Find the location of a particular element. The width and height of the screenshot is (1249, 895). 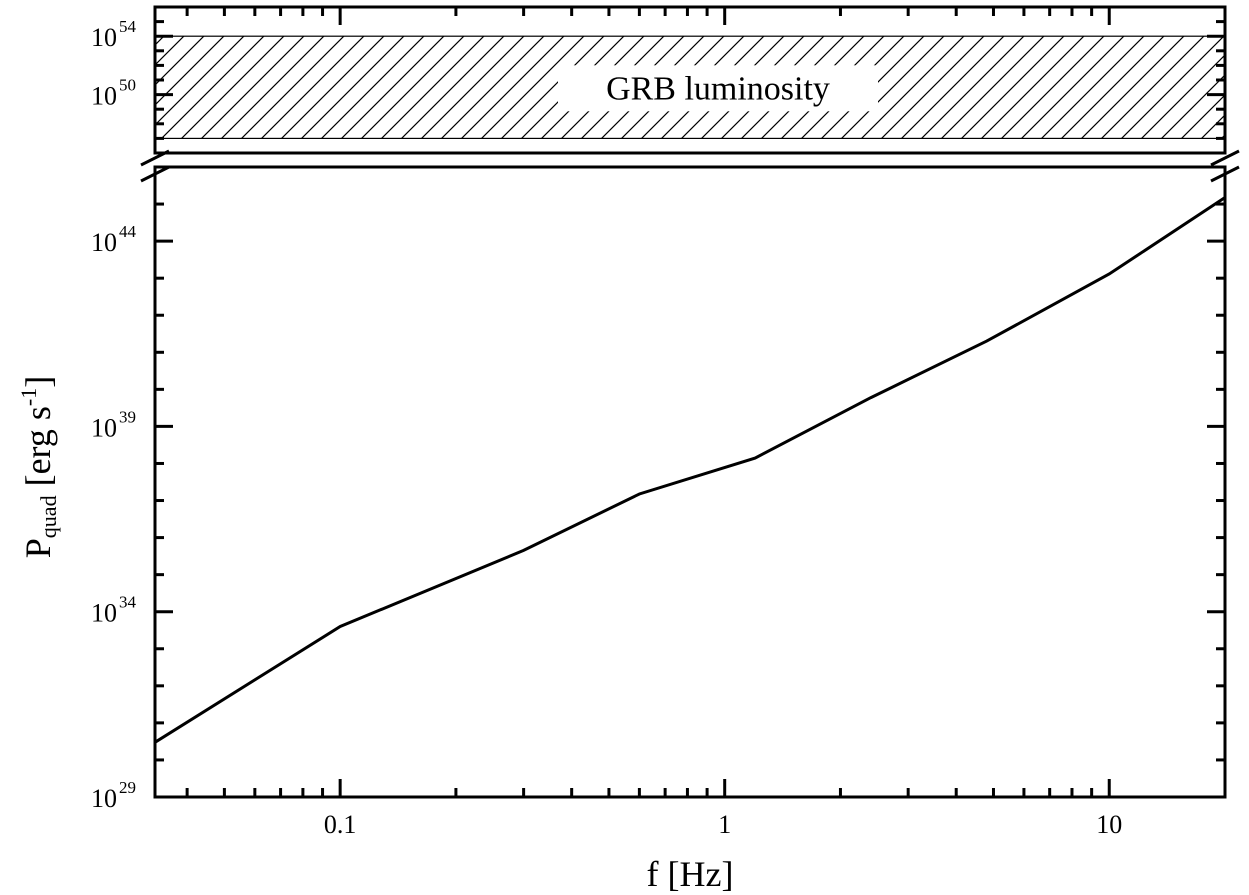

x-axis-title: f [Hz] is located at coordinates (690, 874).